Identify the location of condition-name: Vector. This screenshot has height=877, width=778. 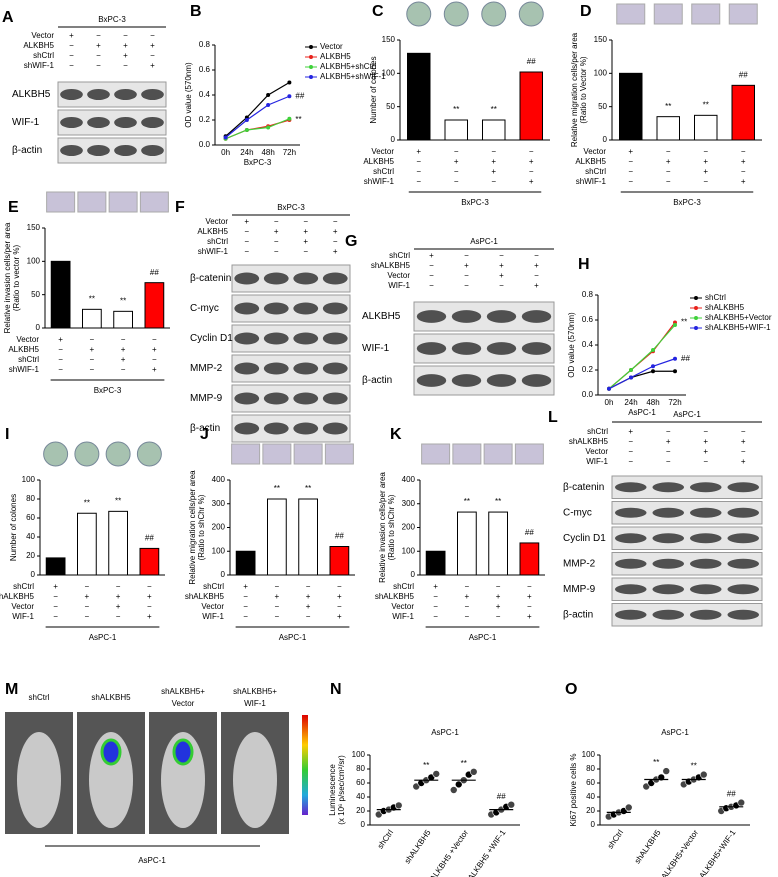
(402, 606).